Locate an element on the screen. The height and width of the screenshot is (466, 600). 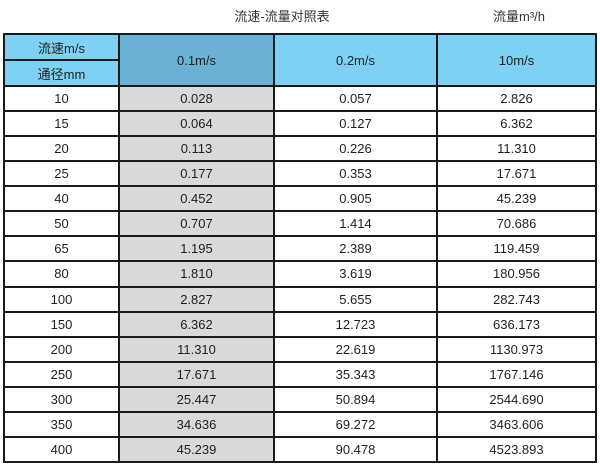
header-row-top: 流速m/s 0.1m/s 0.2m/s 10m/s is located at coordinates (300, 60).